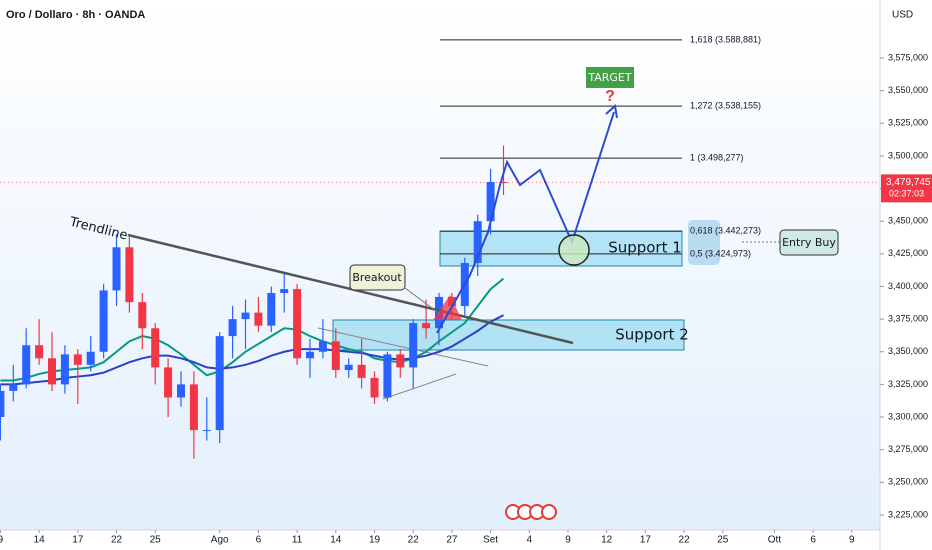 This screenshot has width=932, height=550. Describe the element at coordinates (531, 512) in the screenshot. I see `event-icons` at that location.